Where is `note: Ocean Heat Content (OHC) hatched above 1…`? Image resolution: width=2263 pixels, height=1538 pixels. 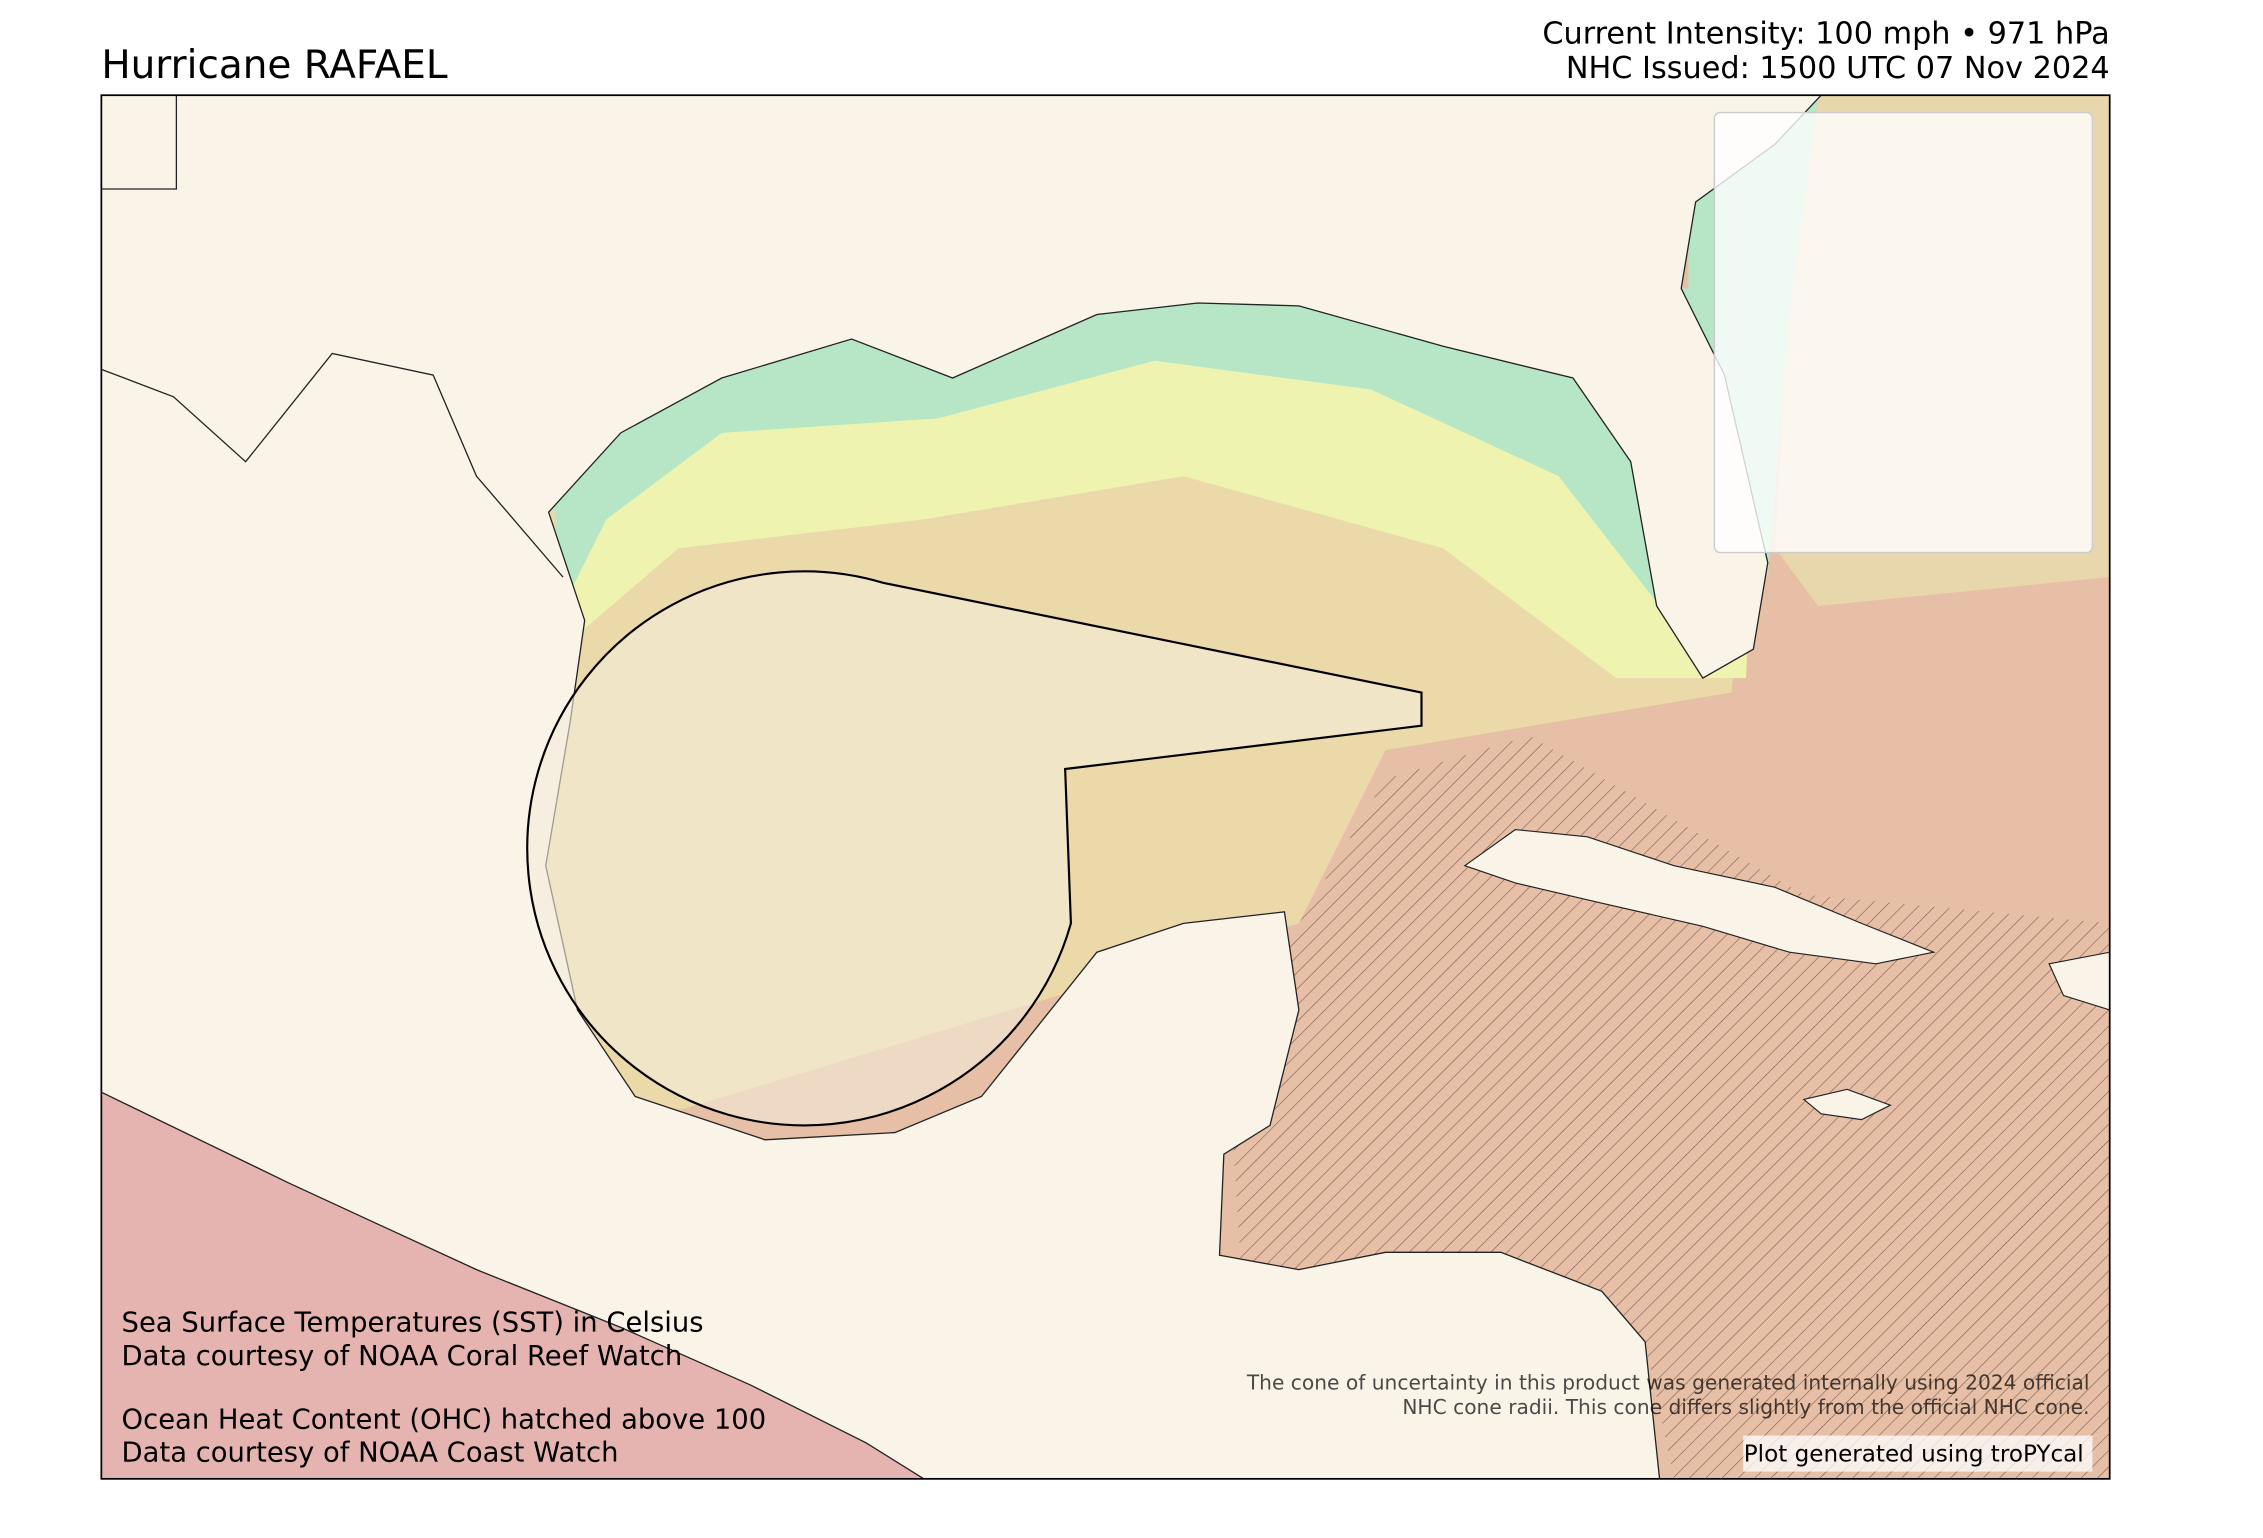 note: Ocean Heat Content (OHC) hatched above 1… is located at coordinates (444, 1419).